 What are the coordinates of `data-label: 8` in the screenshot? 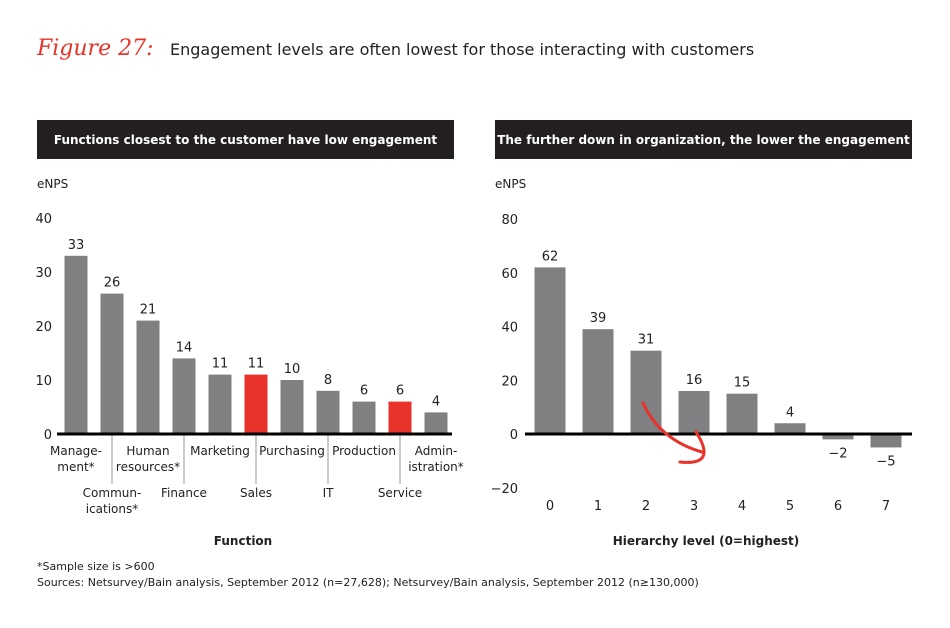 It's located at (328, 380).